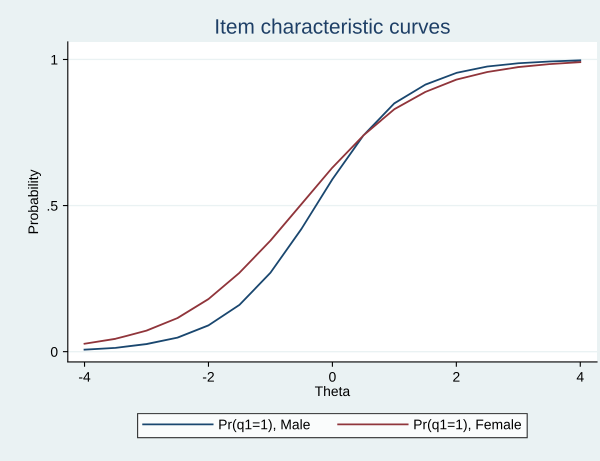 The width and height of the screenshot is (600, 461). What do you see at coordinates (333, 26) in the screenshot?
I see `chart-title: Item characteristic curves` at bounding box center [333, 26].